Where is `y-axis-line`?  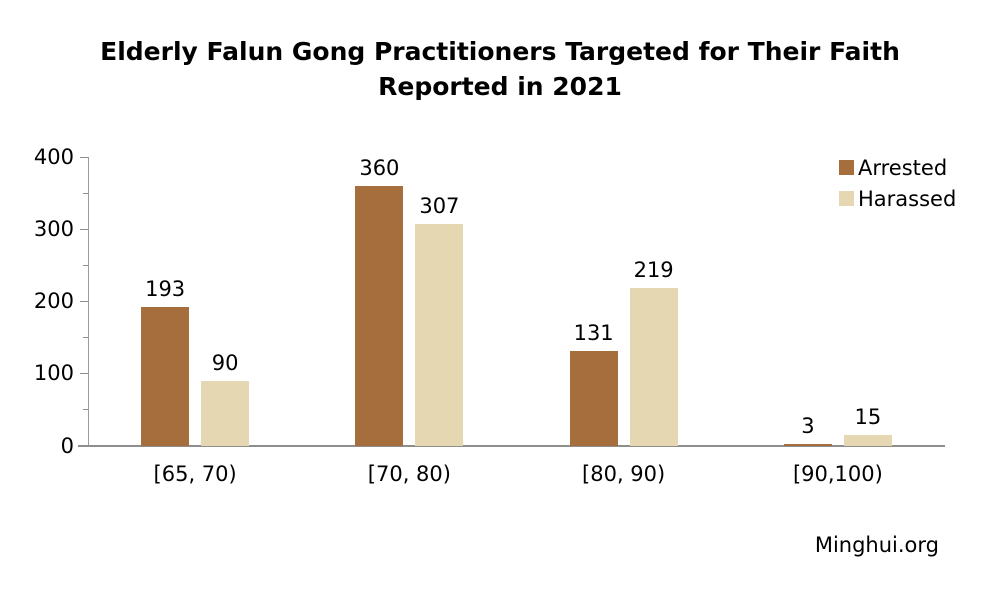 y-axis-line is located at coordinates (88, 301).